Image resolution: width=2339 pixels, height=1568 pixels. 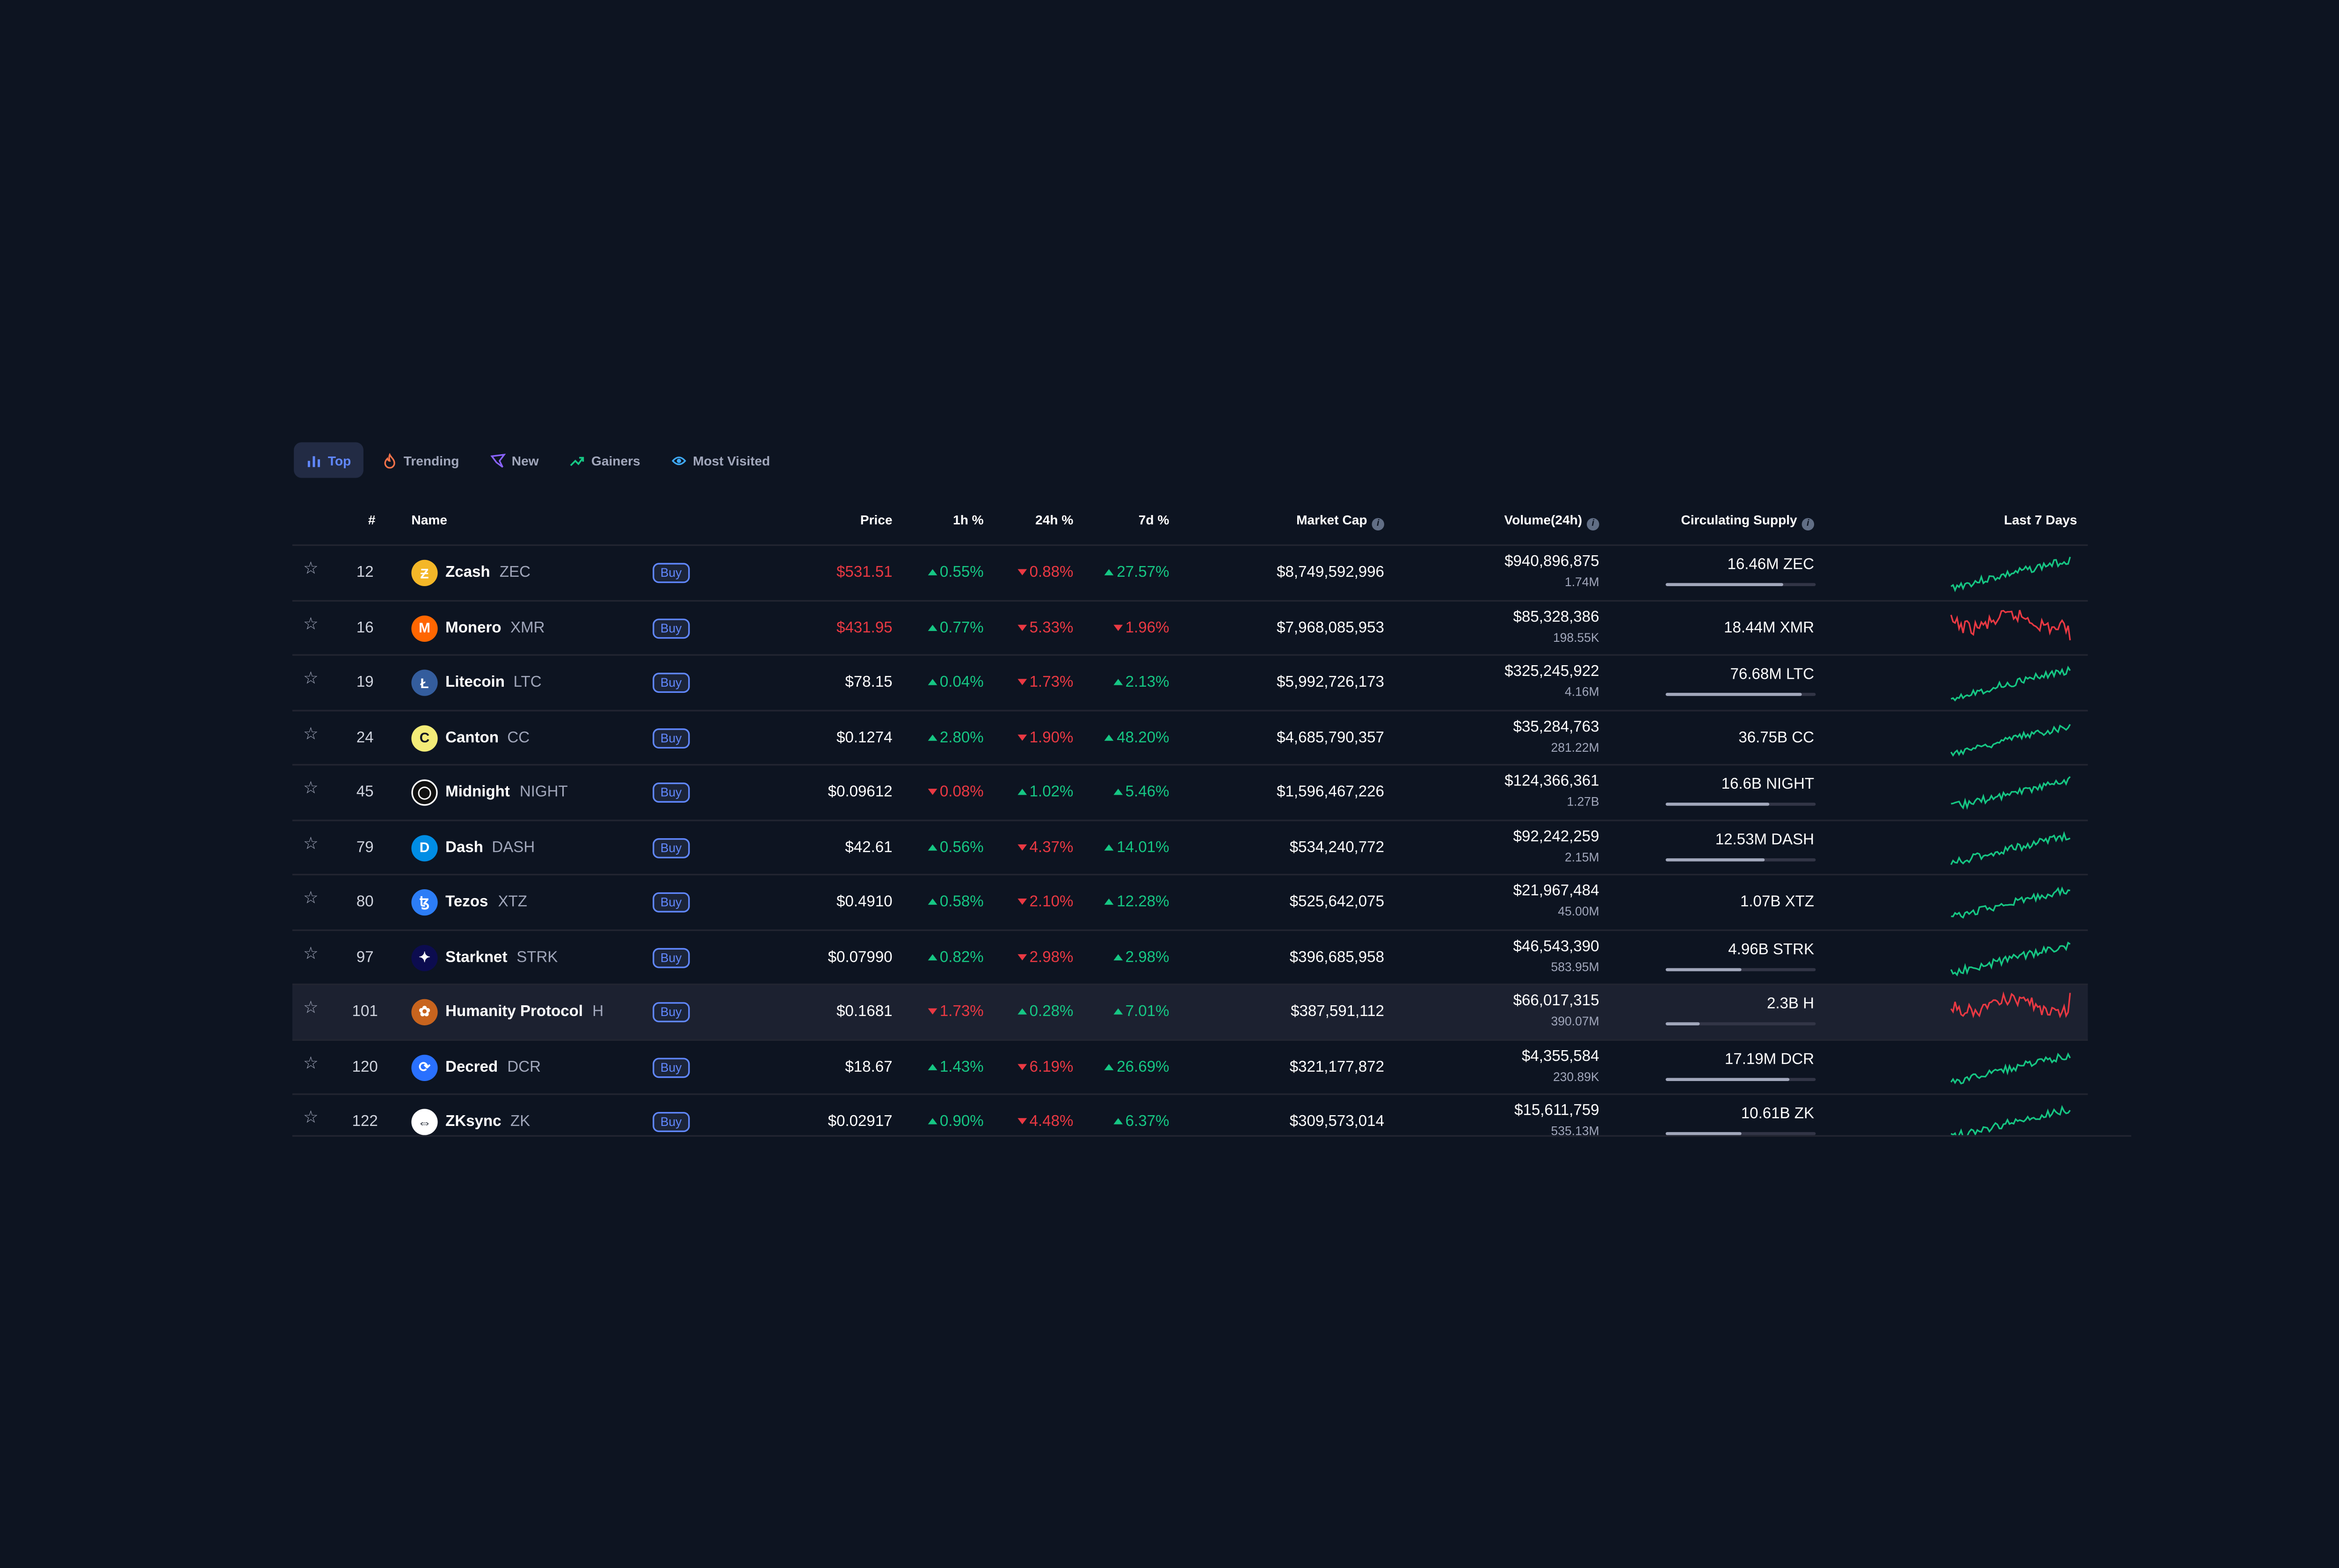 I want to click on coin-name: Dash, so click(x=464, y=848).